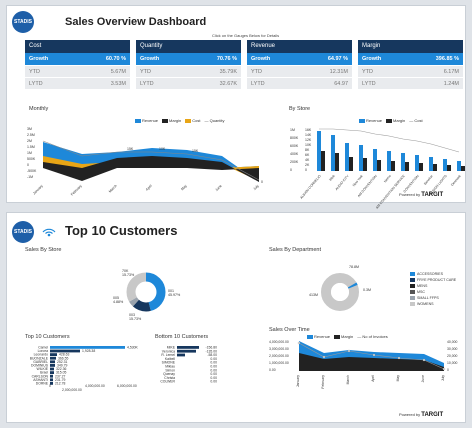 This screenshot has width=472, height=428. I want to click on customer-name: COLWER, so click(167, 382).